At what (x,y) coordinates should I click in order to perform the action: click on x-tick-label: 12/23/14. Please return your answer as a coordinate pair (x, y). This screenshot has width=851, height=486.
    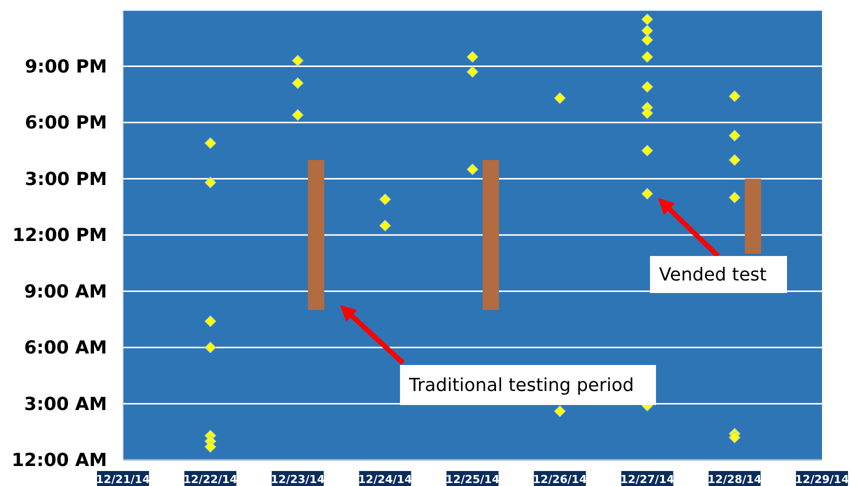
    Looking at the image, I should click on (298, 479).